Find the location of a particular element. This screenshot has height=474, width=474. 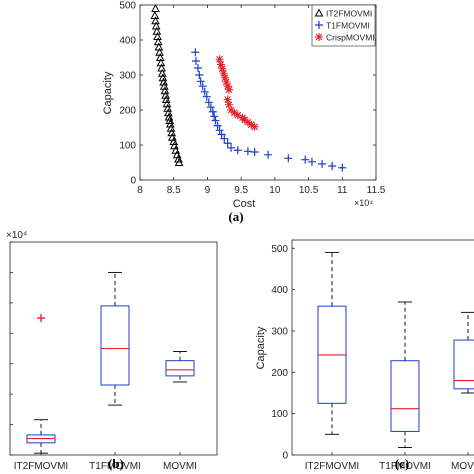

x-tick-label: 11.5 is located at coordinates (376, 190).